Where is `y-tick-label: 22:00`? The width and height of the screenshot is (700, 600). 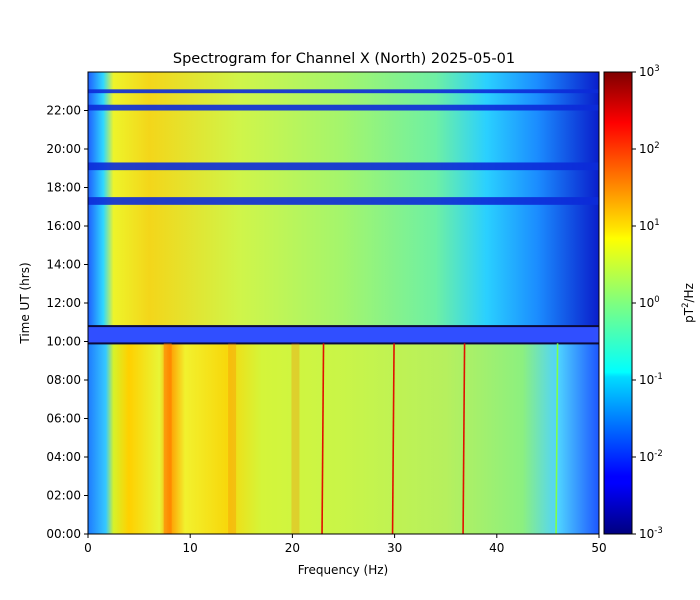
y-tick-label: 22:00 is located at coordinates (63, 111).